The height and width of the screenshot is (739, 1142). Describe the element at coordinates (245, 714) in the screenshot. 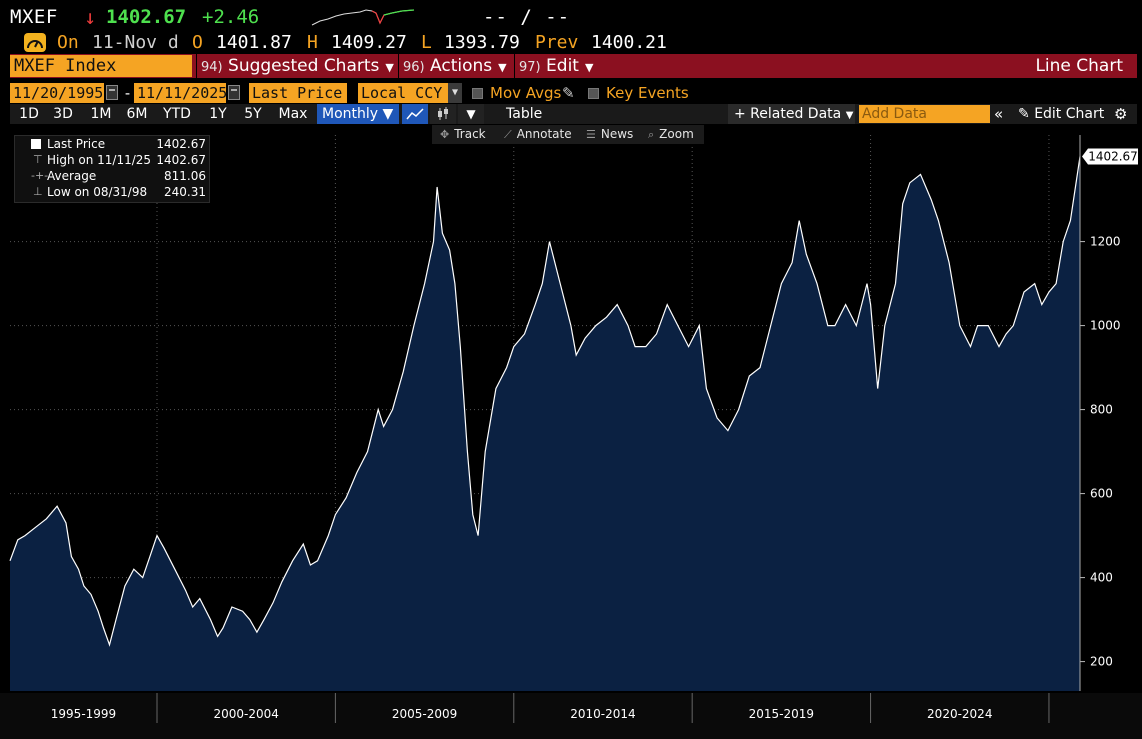

I see `x-tick-label: 2000-2004` at that location.